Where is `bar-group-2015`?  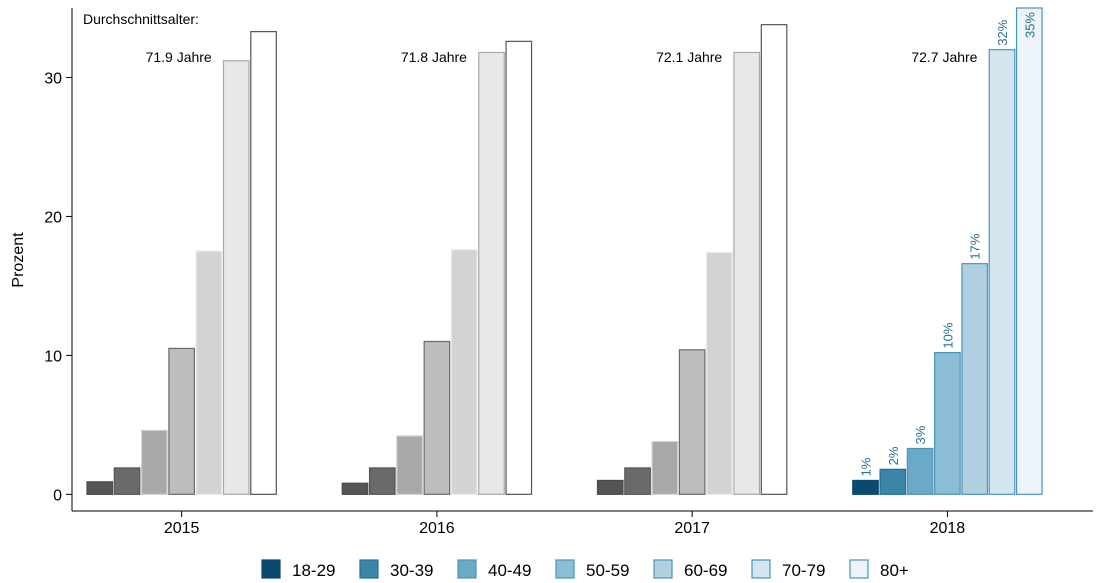 bar-group-2015 is located at coordinates (181, 263).